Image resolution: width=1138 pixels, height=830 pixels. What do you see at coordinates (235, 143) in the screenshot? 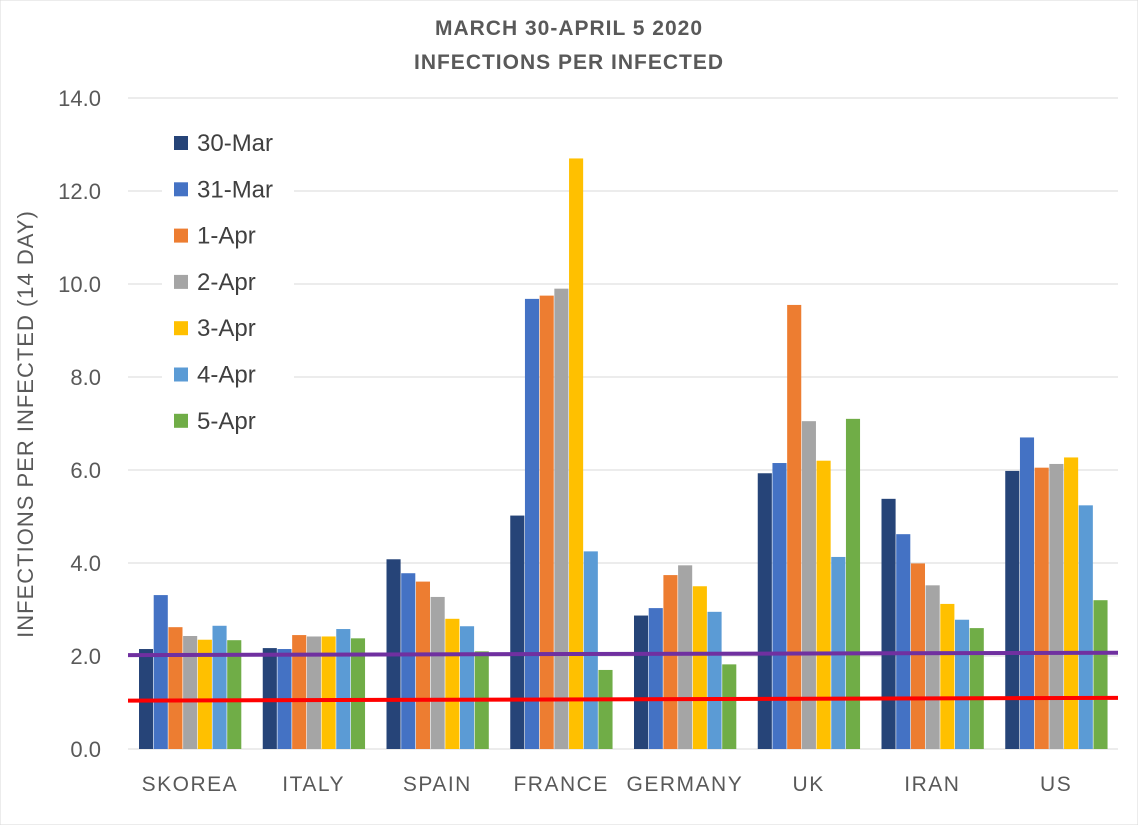
I see `legend-label: 30-Mar` at bounding box center [235, 143].